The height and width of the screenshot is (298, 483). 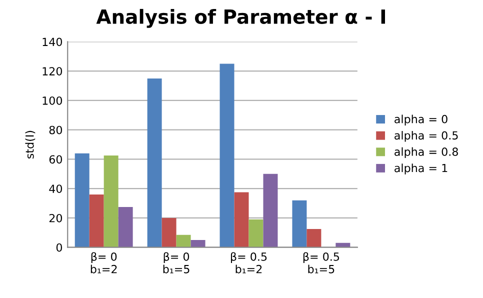 What do you see at coordinates (103, 263) in the screenshot?
I see `x-tick-label: β= 0 b₁=2` at bounding box center [103, 263].